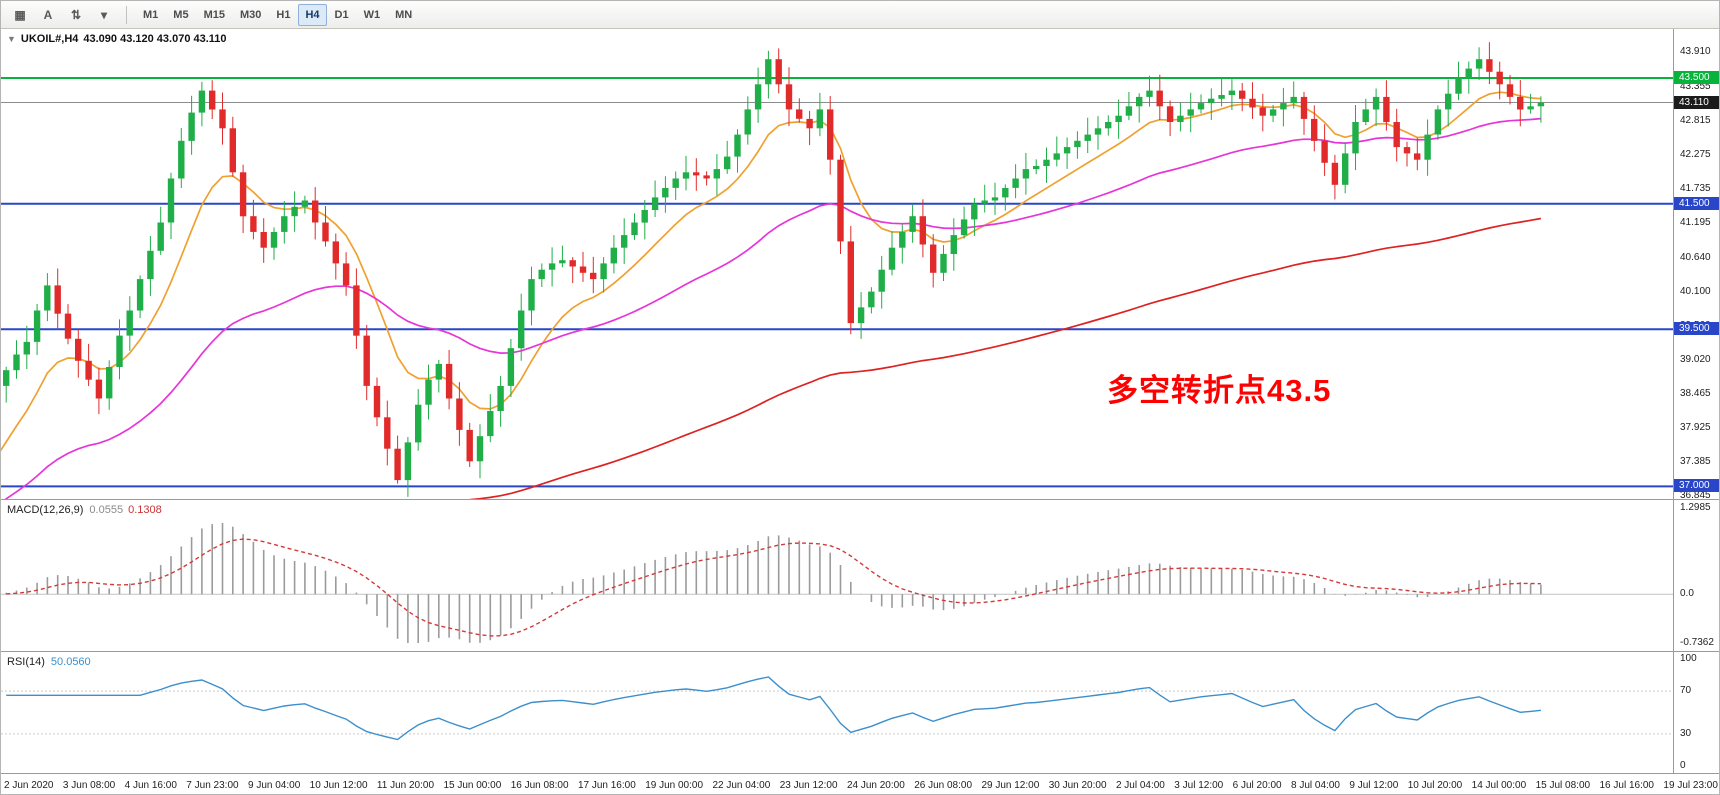 This screenshot has height=795, width=1720. Describe the element at coordinates (1695, 461) in the screenshot. I see `price-tick-label: 37.385` at that location.